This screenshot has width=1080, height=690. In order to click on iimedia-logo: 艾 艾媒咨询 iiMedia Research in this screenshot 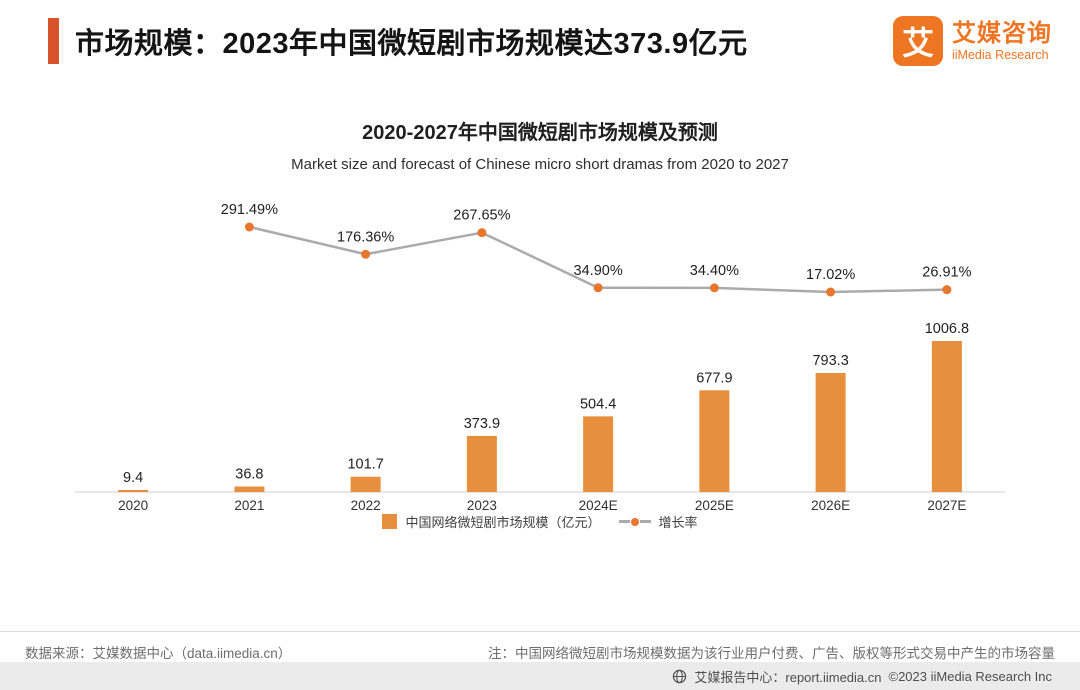, I will do `click(972, 41)`.